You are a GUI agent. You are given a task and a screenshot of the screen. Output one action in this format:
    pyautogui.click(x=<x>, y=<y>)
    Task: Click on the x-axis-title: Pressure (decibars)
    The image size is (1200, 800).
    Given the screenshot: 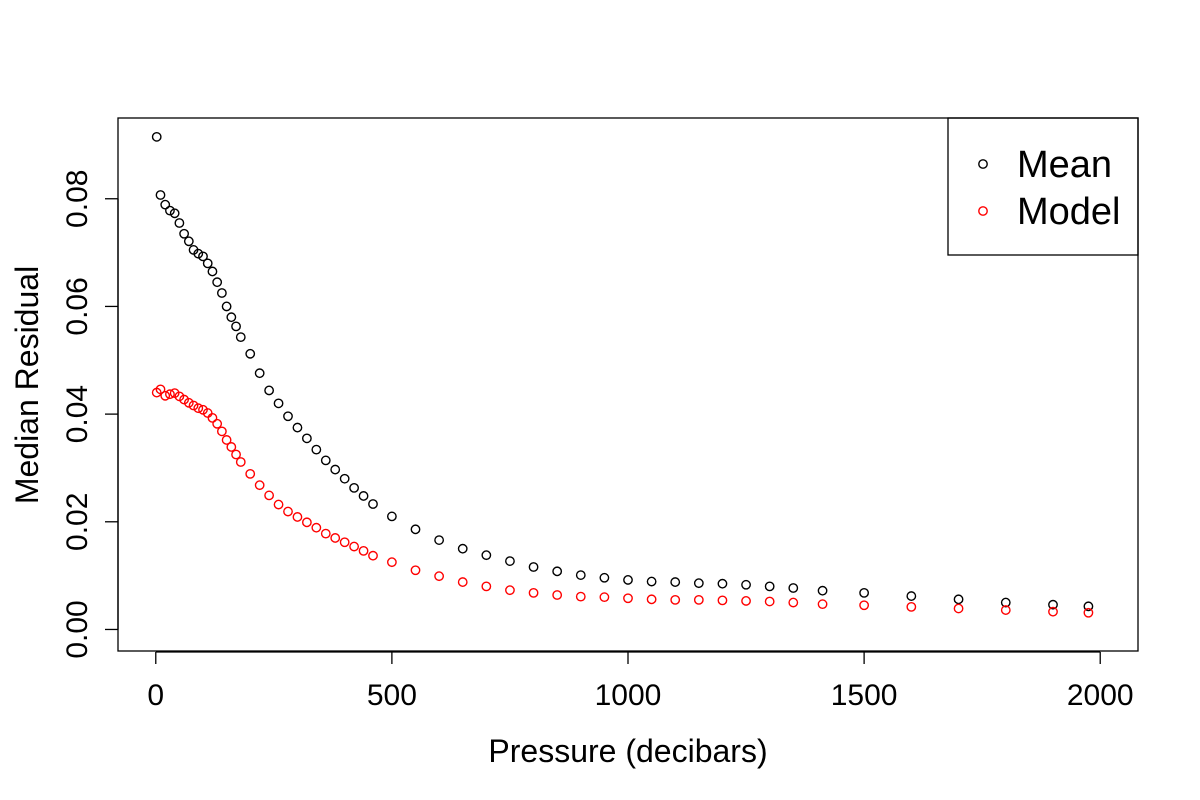 What is the action you would take?
    pyautogui.click(x=627, y=751)
    